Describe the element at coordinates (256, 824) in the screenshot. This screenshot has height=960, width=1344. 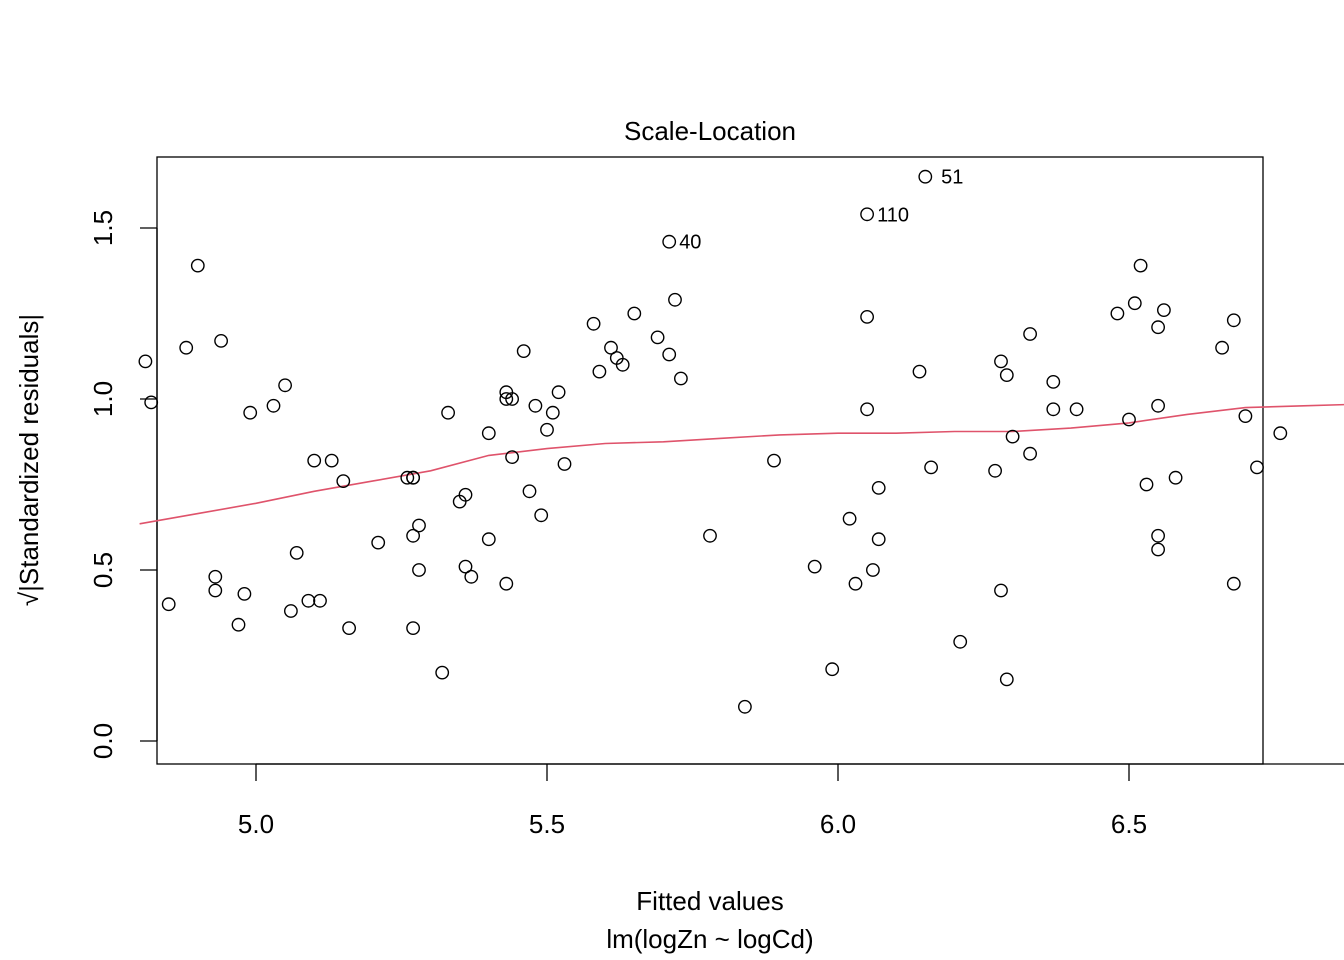
I see `x-tick-label: 5.0` at that location.